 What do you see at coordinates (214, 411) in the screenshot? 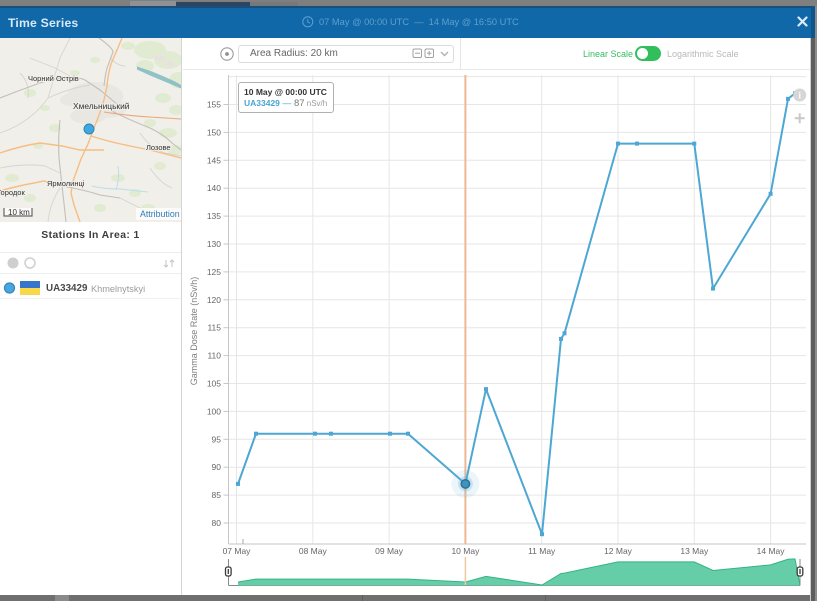
I see `svg-text: 100` at bounding box center [214, 411].